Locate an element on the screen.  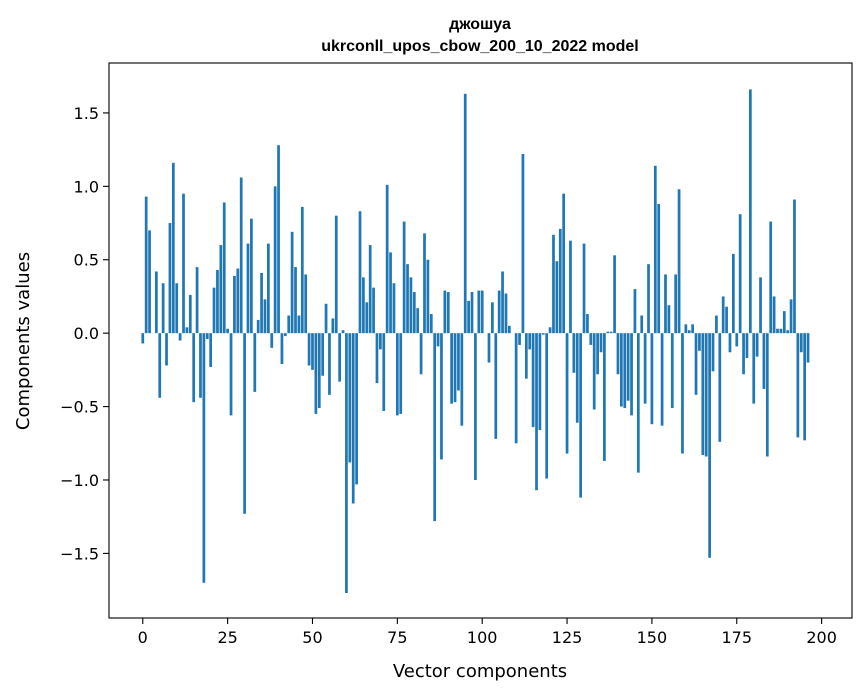
x-tick-label: 75 is located at coordinates (397, 637).